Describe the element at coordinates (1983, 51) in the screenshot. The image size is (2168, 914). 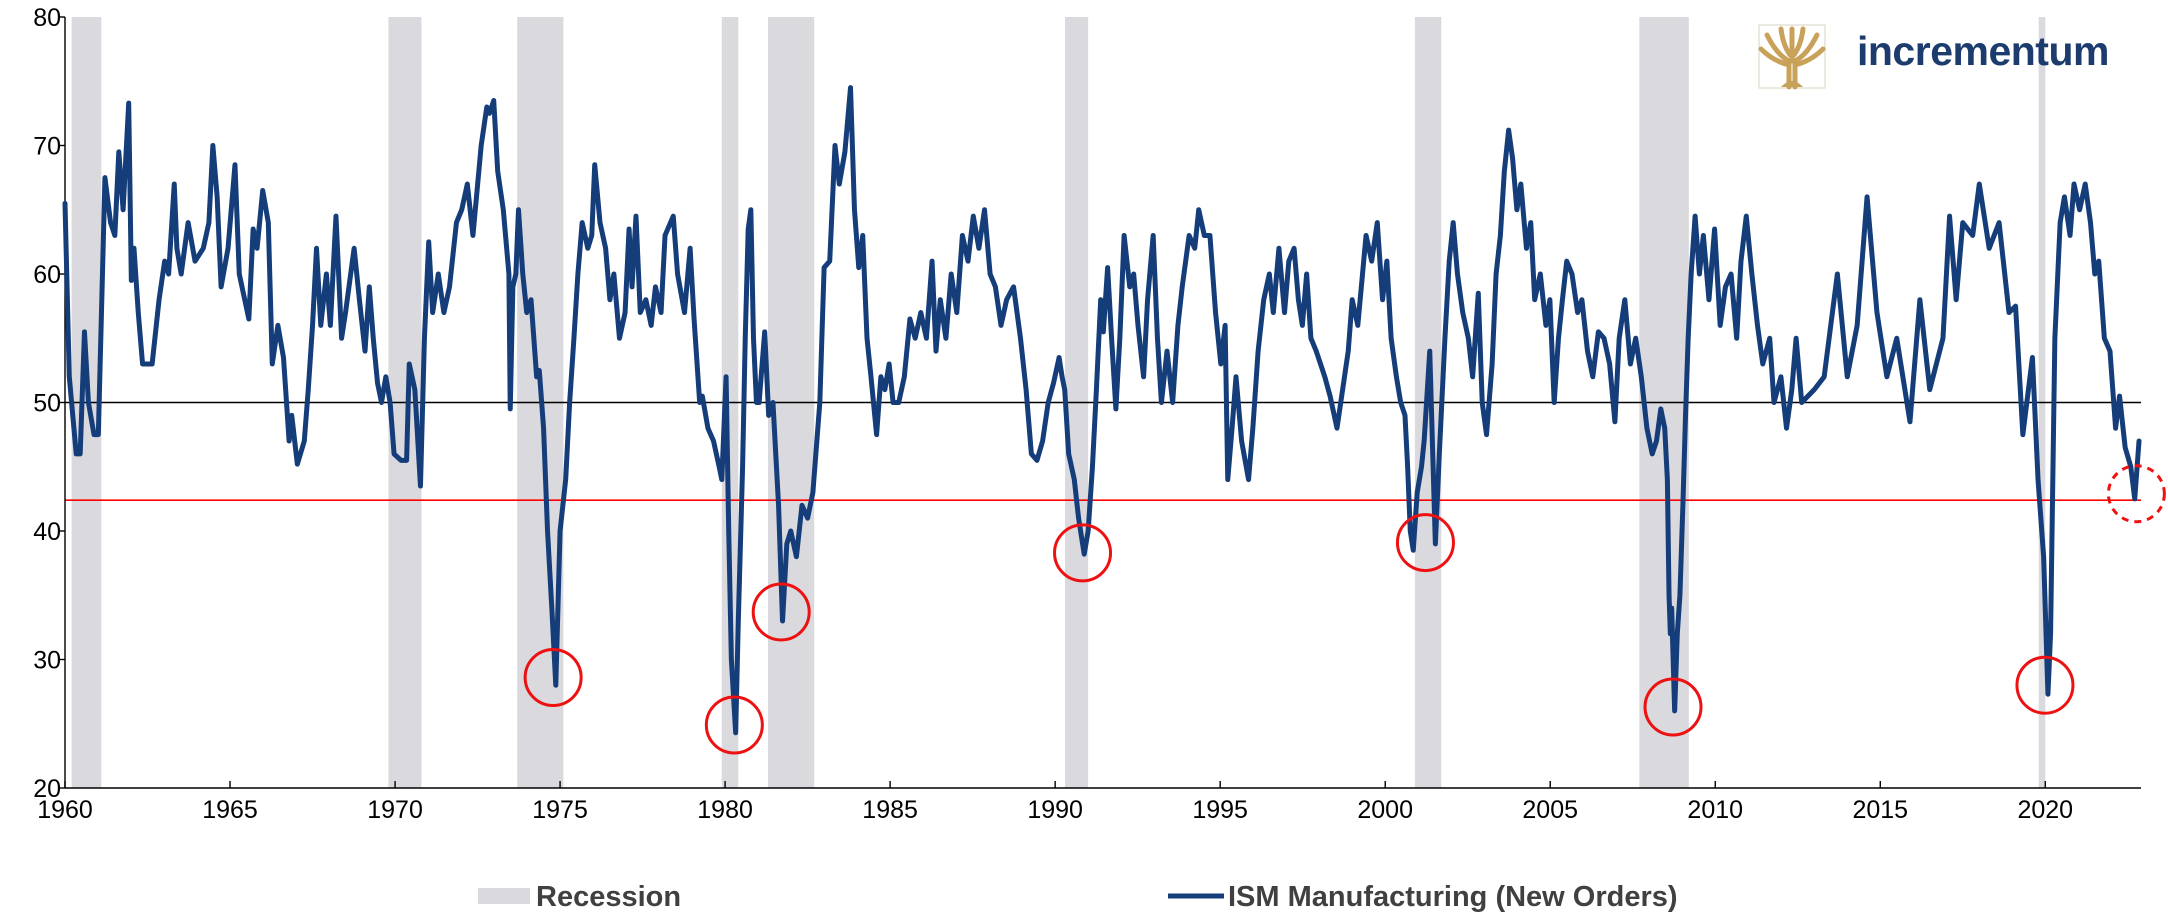
I see `logo-text: incrementum` at that location.